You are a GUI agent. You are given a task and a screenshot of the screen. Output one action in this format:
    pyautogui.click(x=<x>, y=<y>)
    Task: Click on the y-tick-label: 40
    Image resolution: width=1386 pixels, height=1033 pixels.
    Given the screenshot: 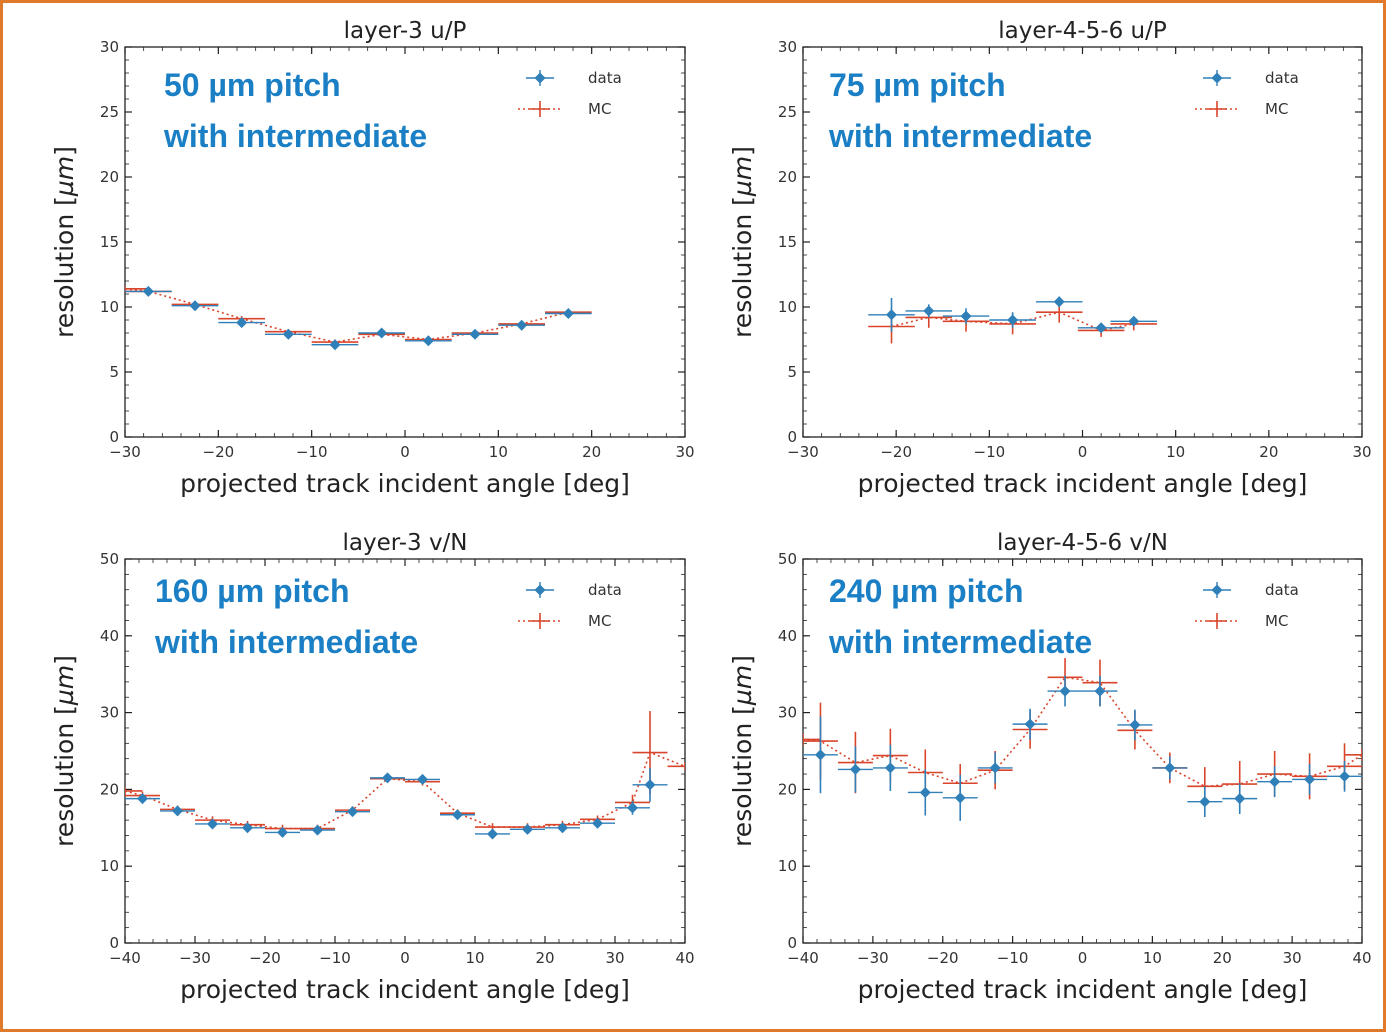 What is the action you would take?
    pyautogui.click(x=109, y=636)
    